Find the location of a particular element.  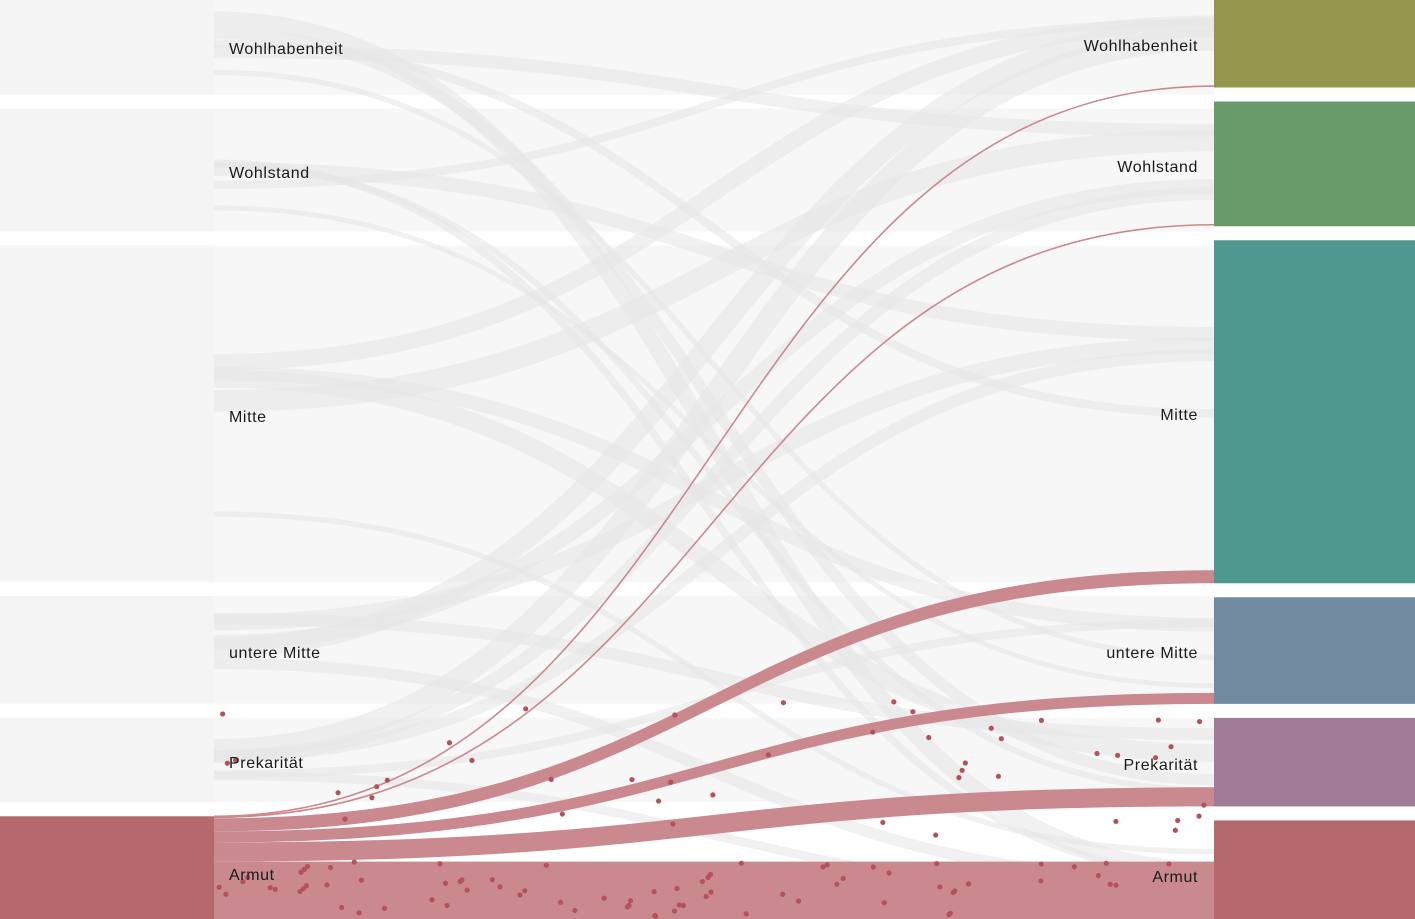

right-node-untere-mitte is located at coordinates (1314, 650).